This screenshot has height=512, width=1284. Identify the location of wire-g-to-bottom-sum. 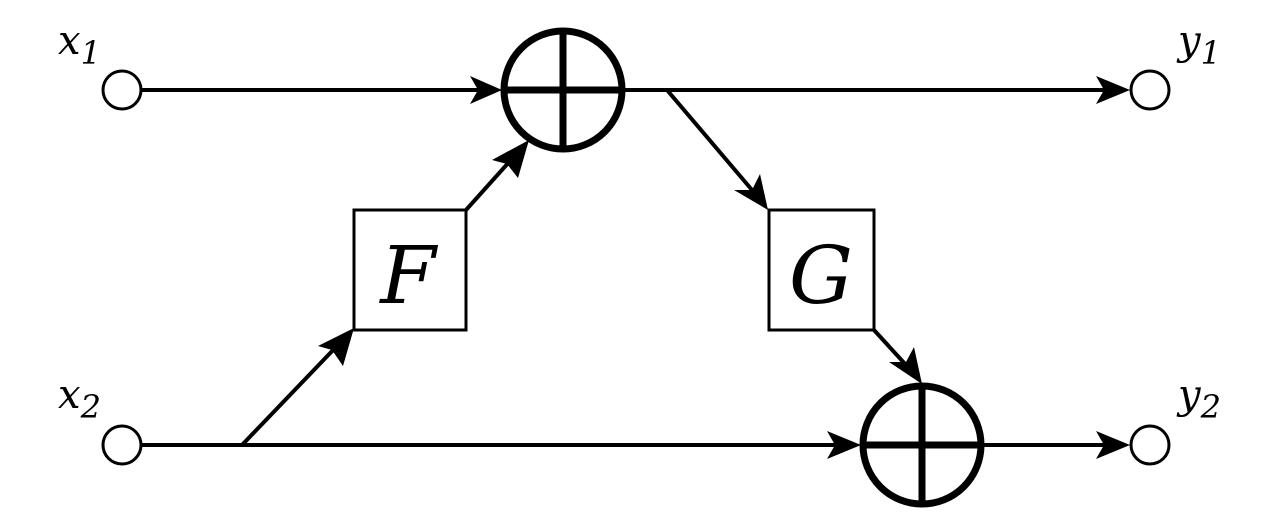
(890, 347).